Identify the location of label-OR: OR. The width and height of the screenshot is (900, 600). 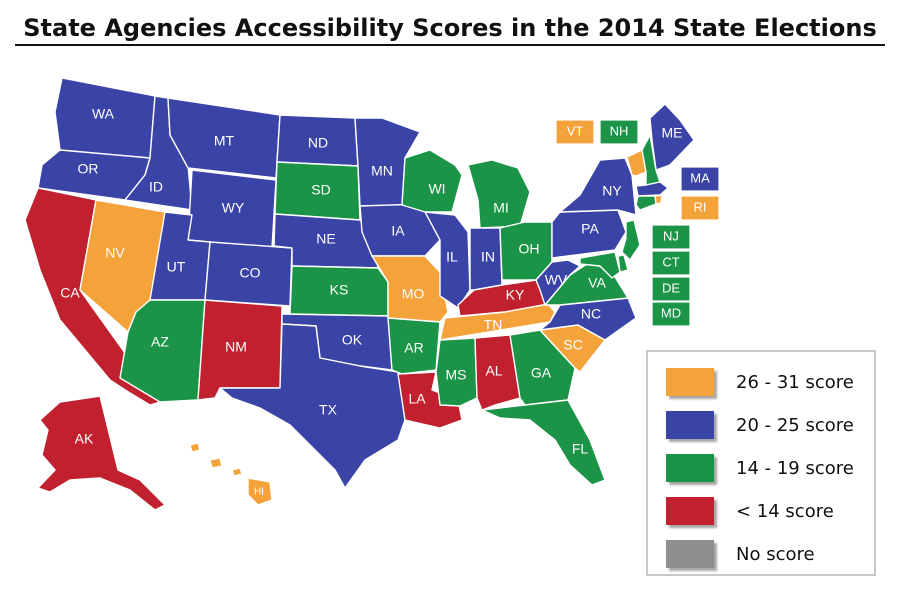
(88, 169).